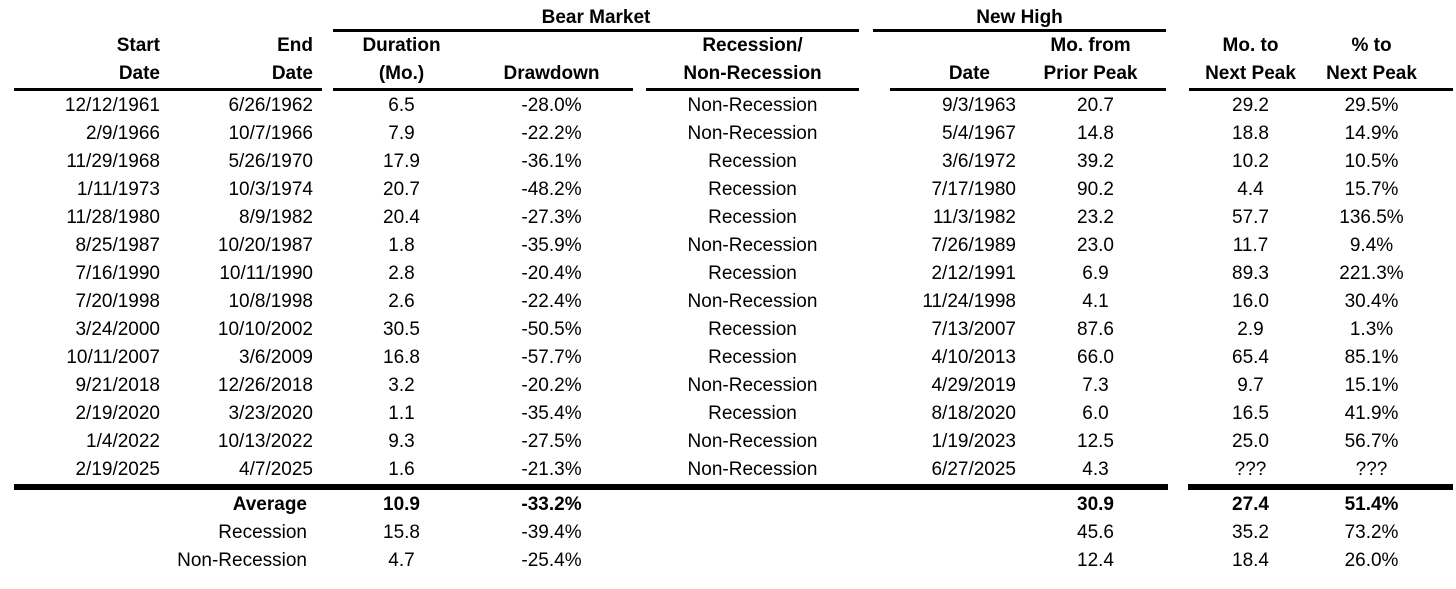 The width and height of the screenshot is (1456, 589). I want to click on cell-mo-from-prior-peak: 90.2, so click(1095, 189).